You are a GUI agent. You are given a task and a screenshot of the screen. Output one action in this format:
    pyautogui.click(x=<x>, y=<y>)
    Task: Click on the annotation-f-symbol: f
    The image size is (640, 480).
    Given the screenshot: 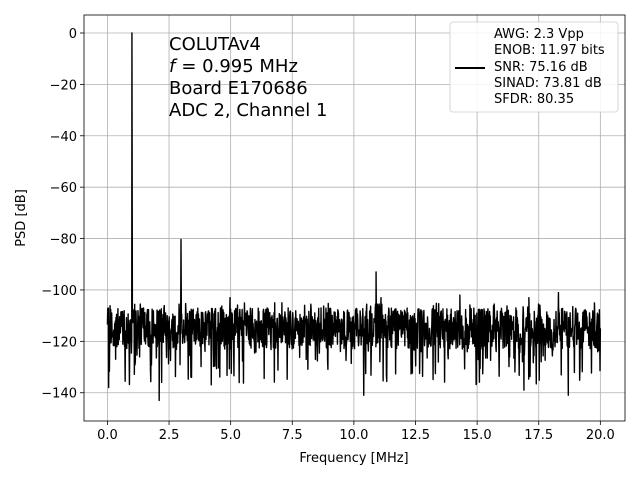 What is the action you would take?
    pyautogui.click(x=173, y=66)
    